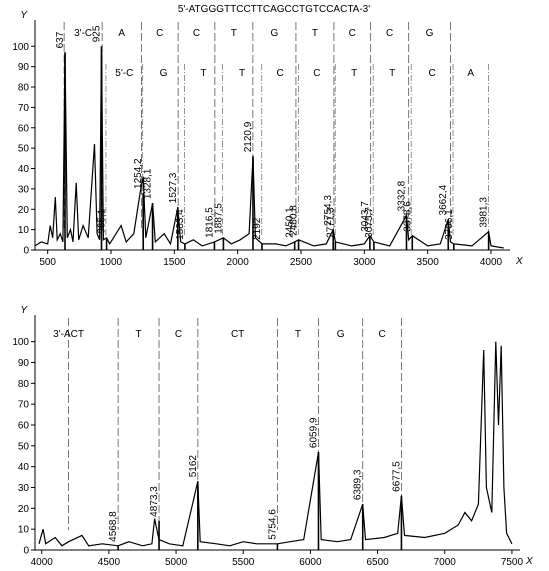  Describe the element at coordinates (443, 199) in the screenshot. I see `peak-mass-label: 3662,4` at that location.